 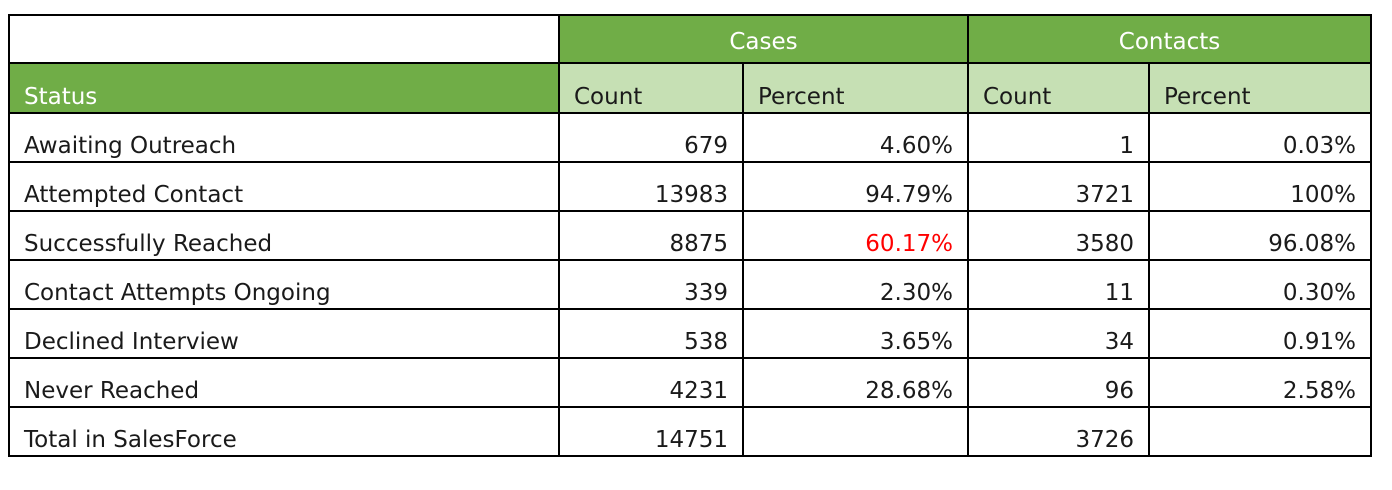 I want to click on group-header-contacts: Contacts, so click(x=1169, y=39).